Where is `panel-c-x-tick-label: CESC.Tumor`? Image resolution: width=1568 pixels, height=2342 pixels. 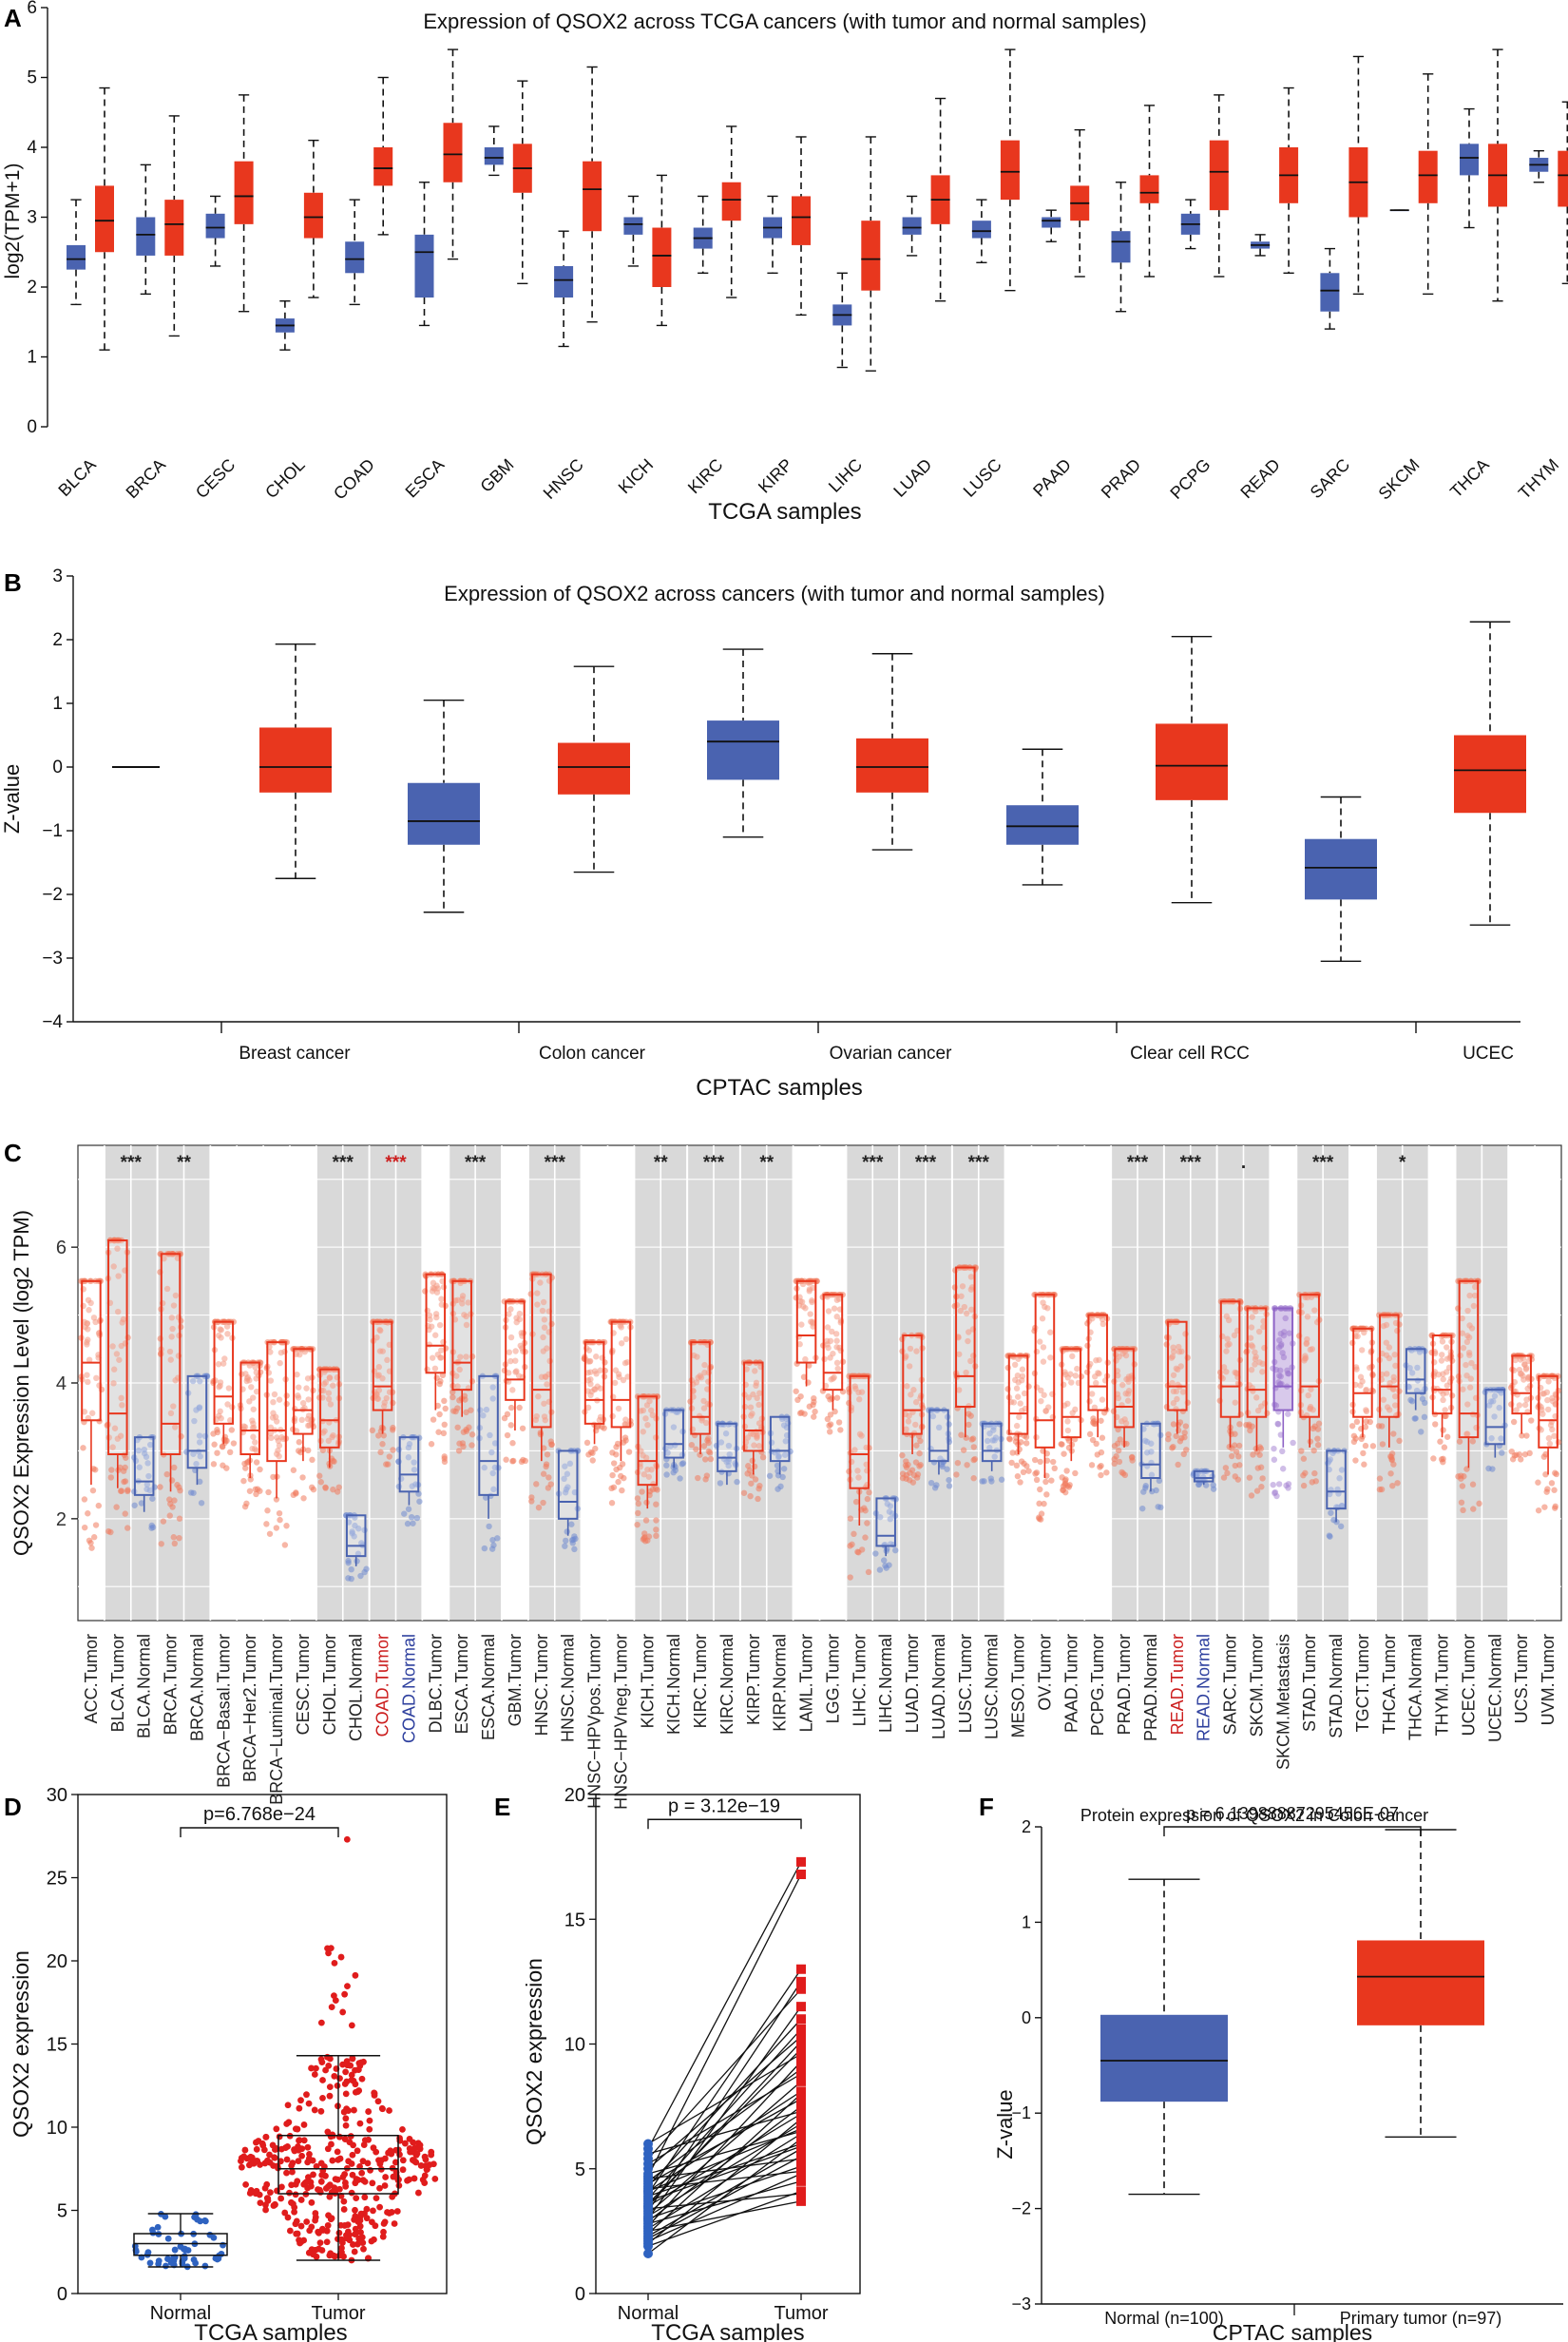 panel-c-x-tick-label: CESC.Tumor is located at coordinates (303, 1684).